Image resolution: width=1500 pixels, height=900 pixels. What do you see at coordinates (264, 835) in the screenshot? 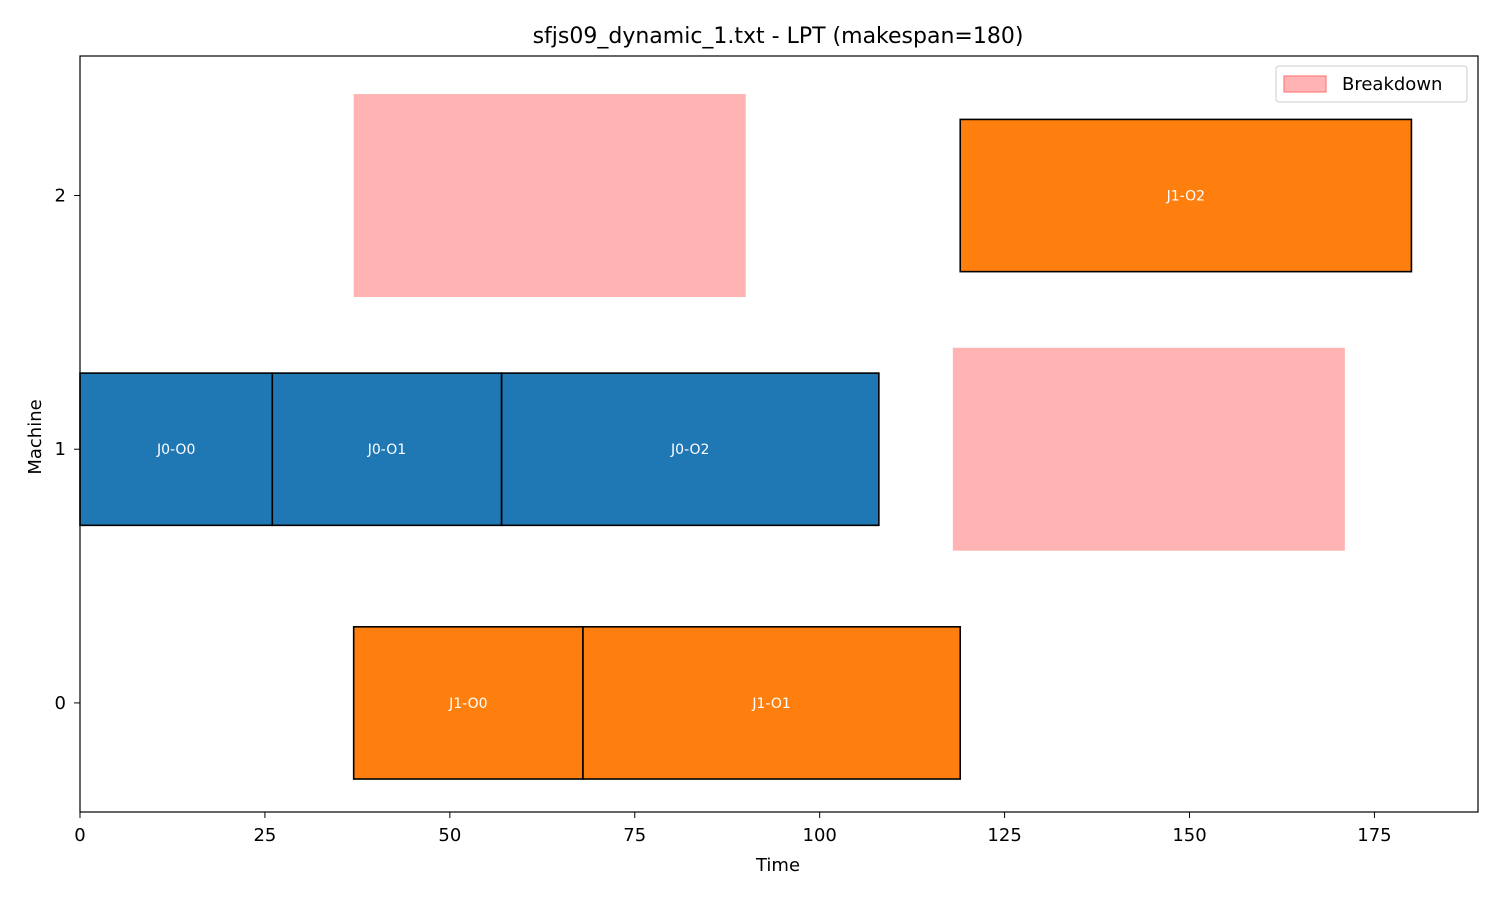
I see `x-tick-label: 25` at bounding box center [264, 835].